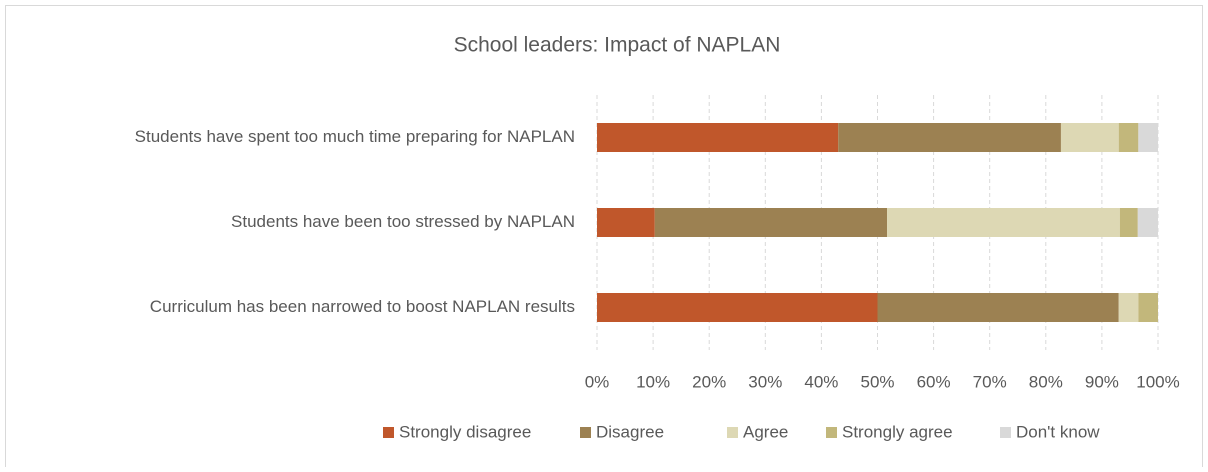 The height and width of the screenshot is (472, 1208). What do you see at coordinates (877, 381) in the screenshot?
I see `x-tick-label: 50%` at bounding box center [877, 381].